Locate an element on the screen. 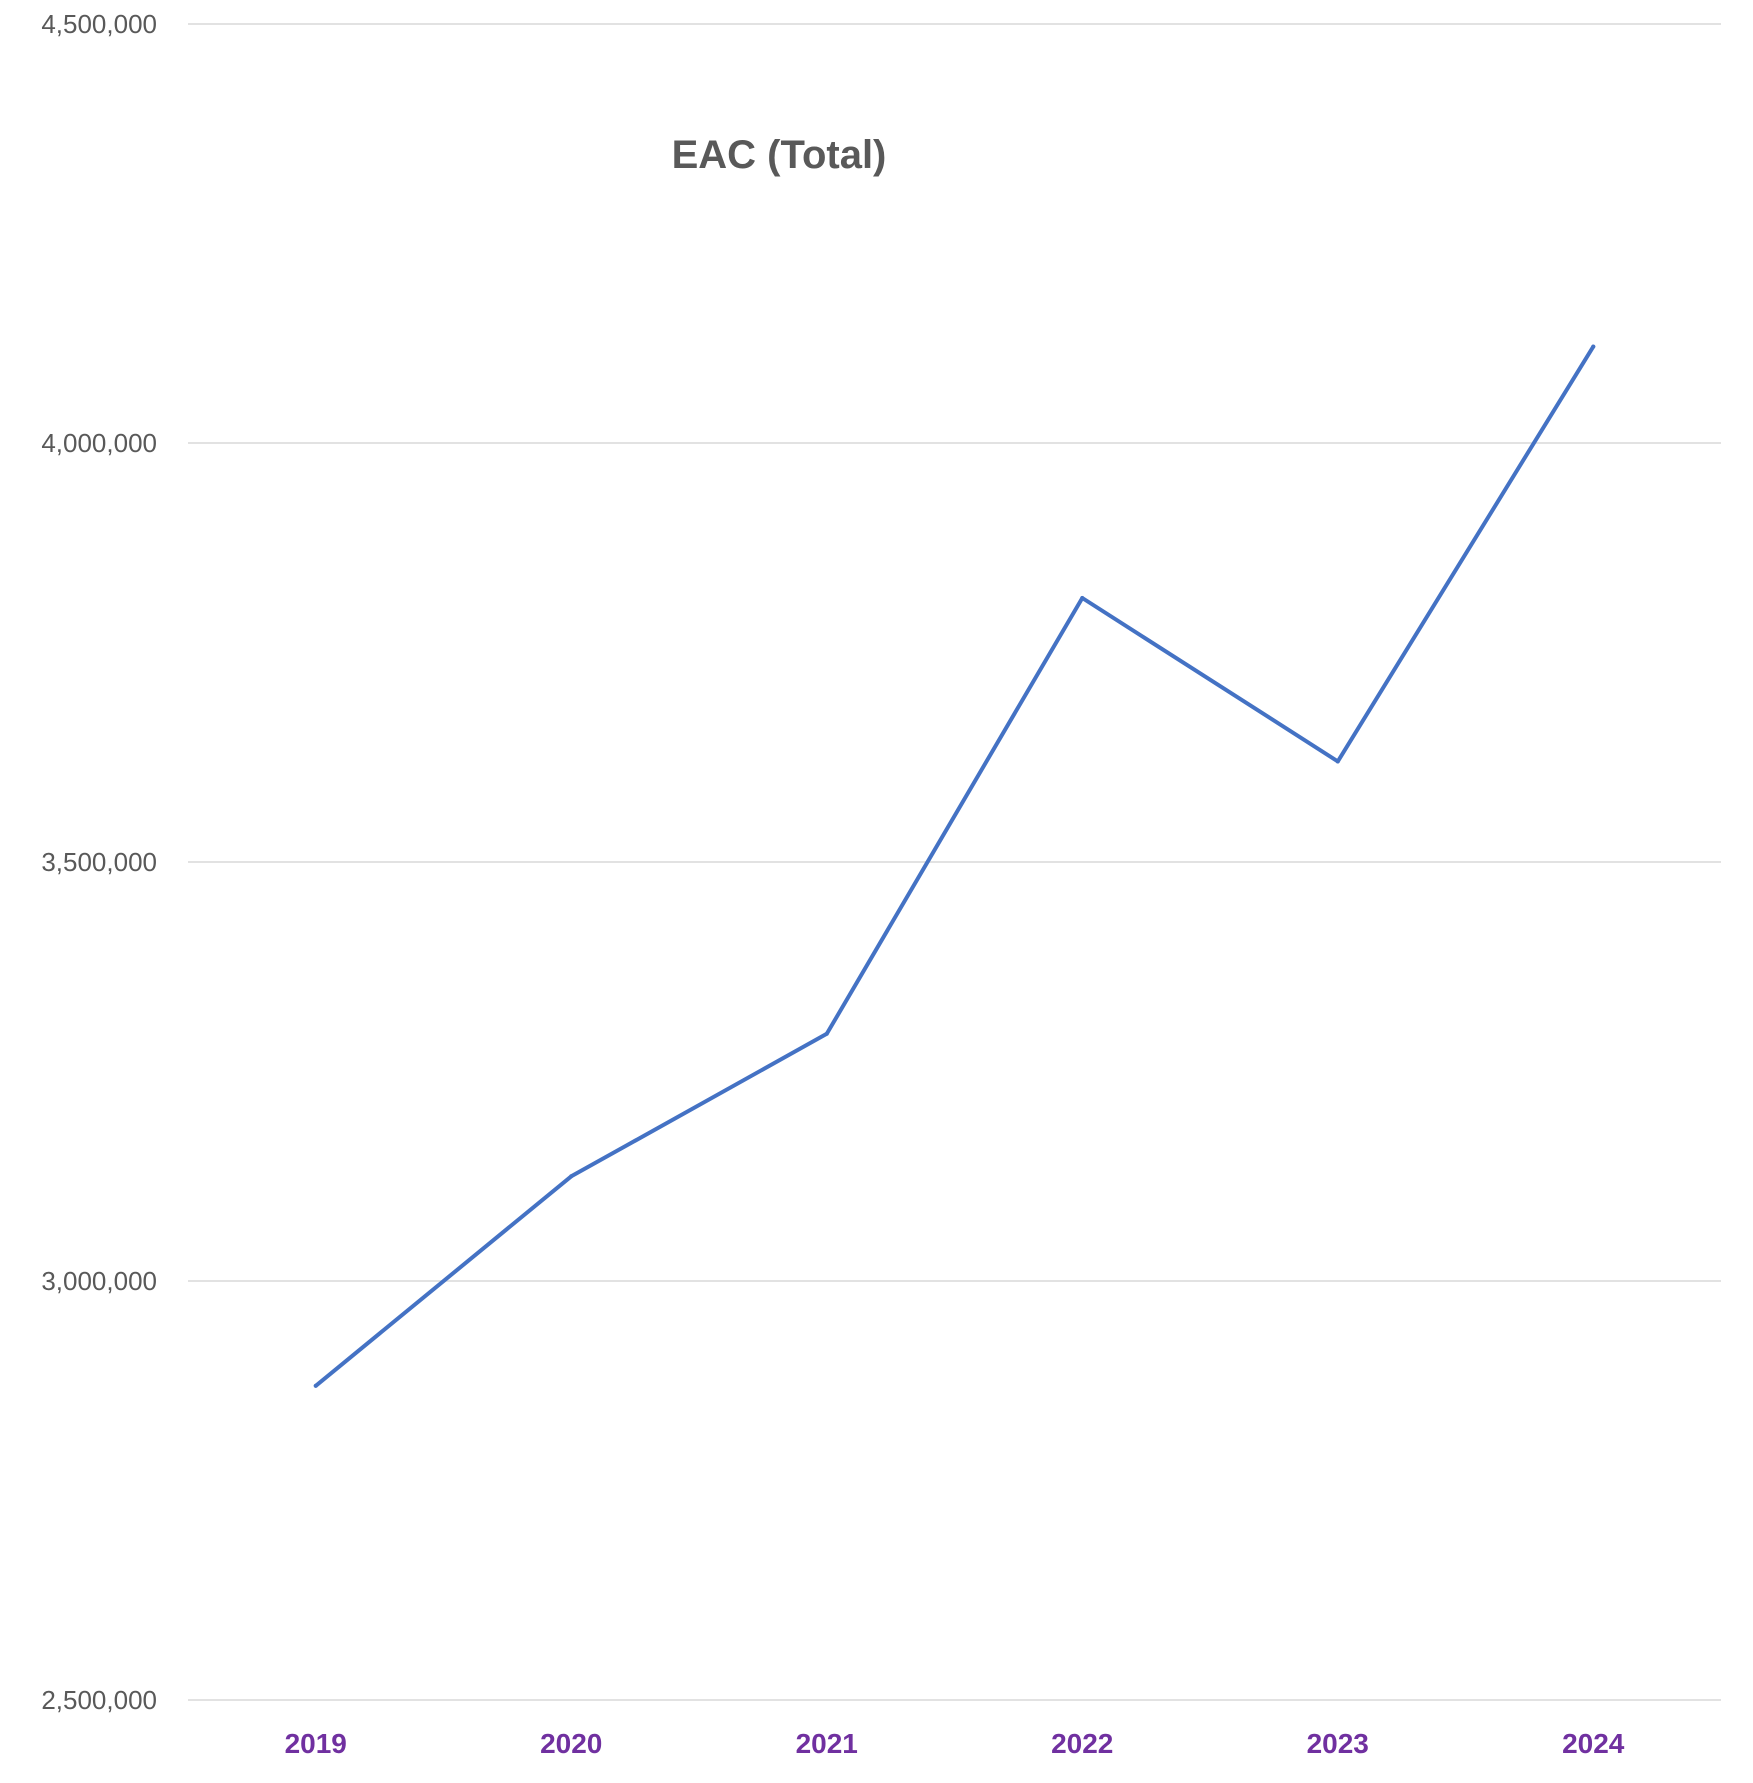 The height and width of the screenshot is (1783, 1753). x-axis-ticks: 2019 2020 2021 2022 2023 2024 is located at coordinates (955, 1743).